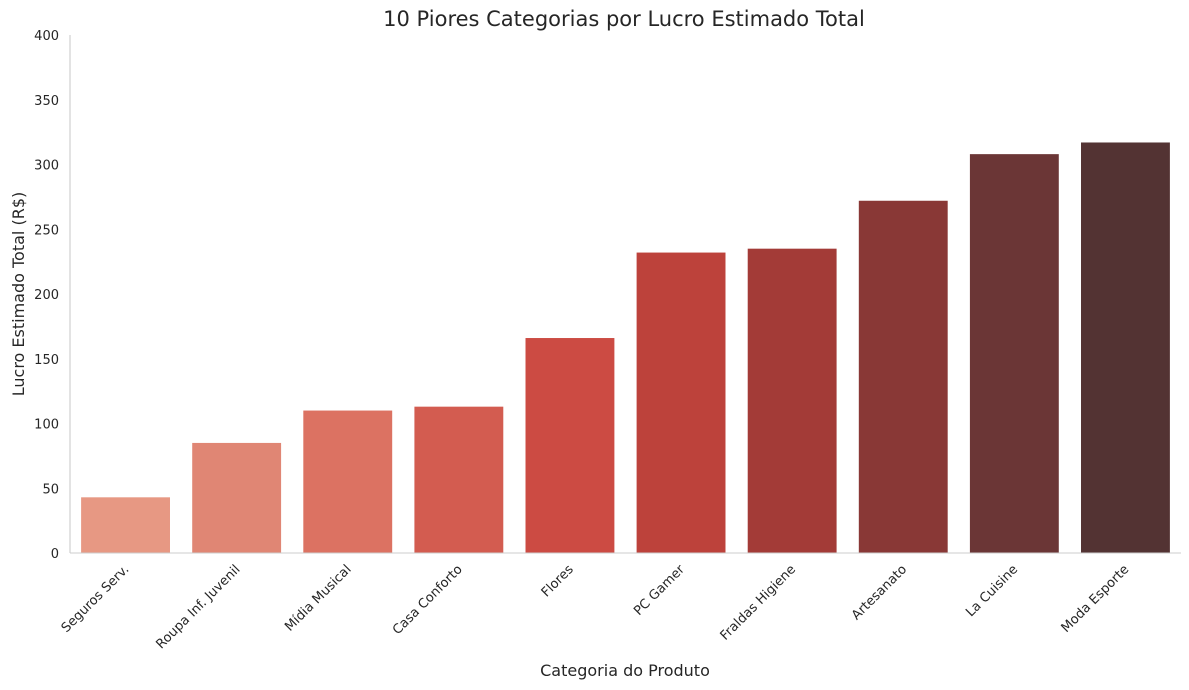  What do you see at coordinates (46, 425) in the screenshot?
I see `y-tick-label: 100` at bounding box center [46, 425].